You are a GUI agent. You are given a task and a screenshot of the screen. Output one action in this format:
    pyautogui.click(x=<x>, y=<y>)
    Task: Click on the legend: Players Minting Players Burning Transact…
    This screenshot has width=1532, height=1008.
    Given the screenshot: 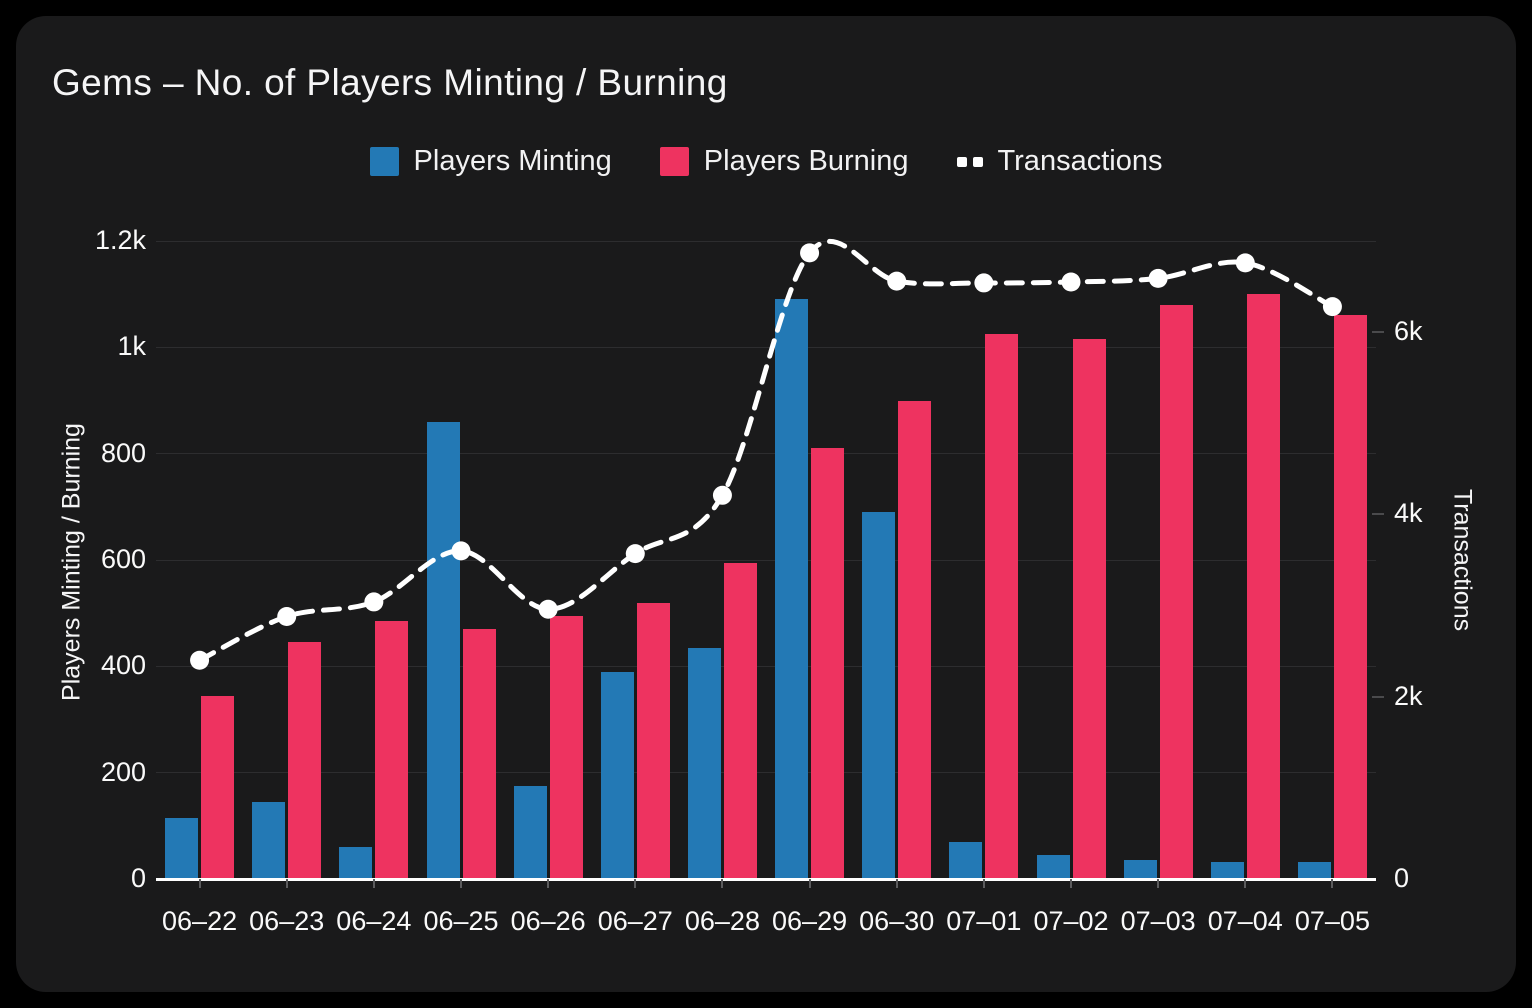 What is the action you would take?
    pyautogui.click(x=766, y=161)
    